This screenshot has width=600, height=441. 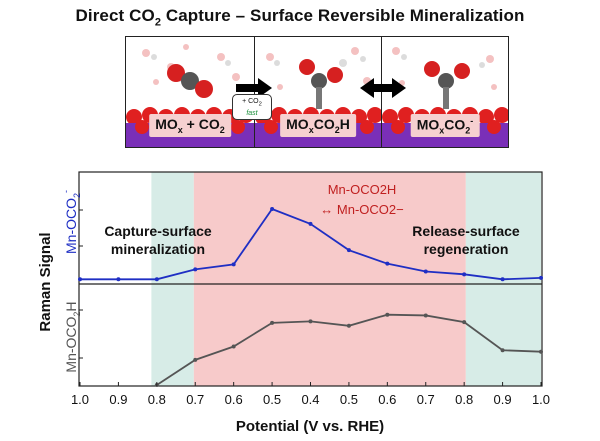 What do you see at coordinates (252, 107) in the screenshot?
I see `fast-co2-badge: + CO2 fast` at bounding box center [252, 107].